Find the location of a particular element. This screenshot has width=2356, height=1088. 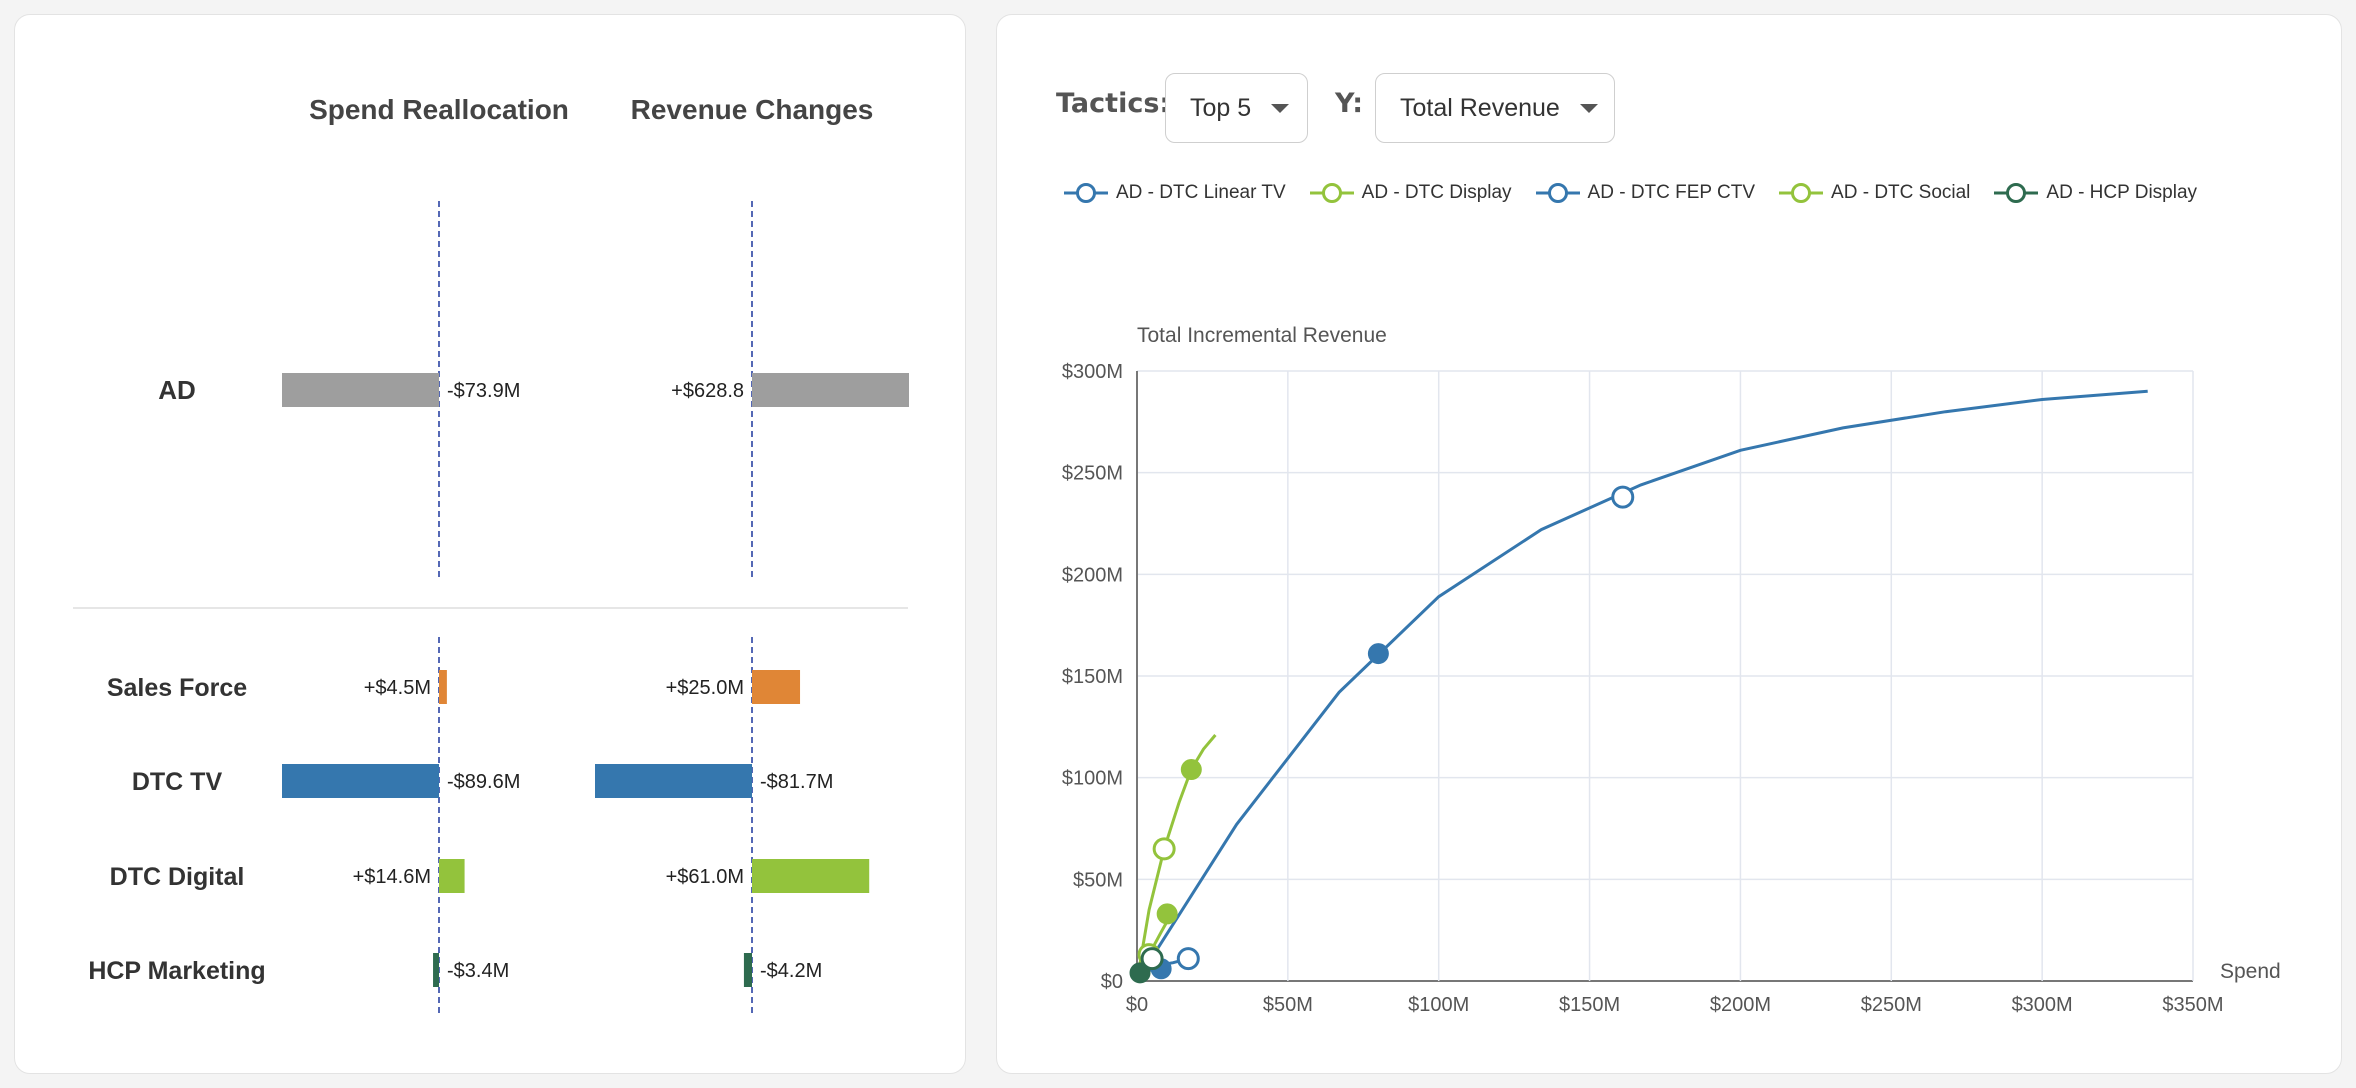

row-sales-force-revenue-value: +$25.0M is located at coordinates (705, 688).